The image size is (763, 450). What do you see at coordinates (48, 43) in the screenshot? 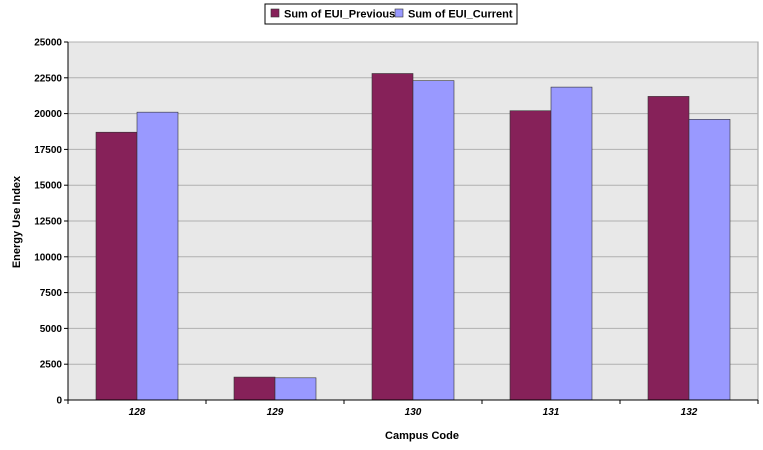
I see `y-tick-label: 25000` at bounding box center [48, 43].